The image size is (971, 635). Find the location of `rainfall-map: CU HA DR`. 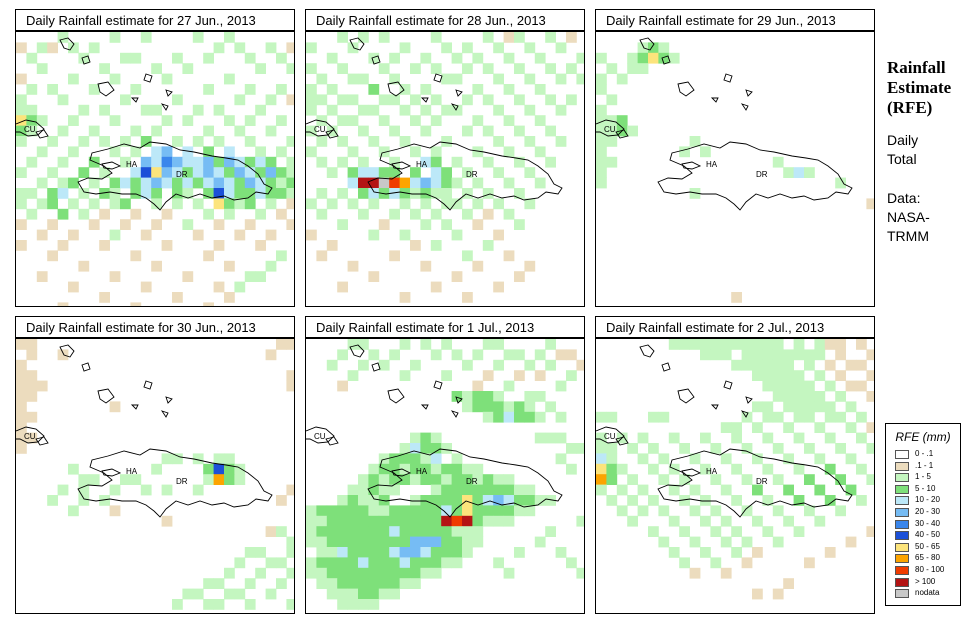

rainfall-map: CU HA DR is located at coordinates (155, 476).